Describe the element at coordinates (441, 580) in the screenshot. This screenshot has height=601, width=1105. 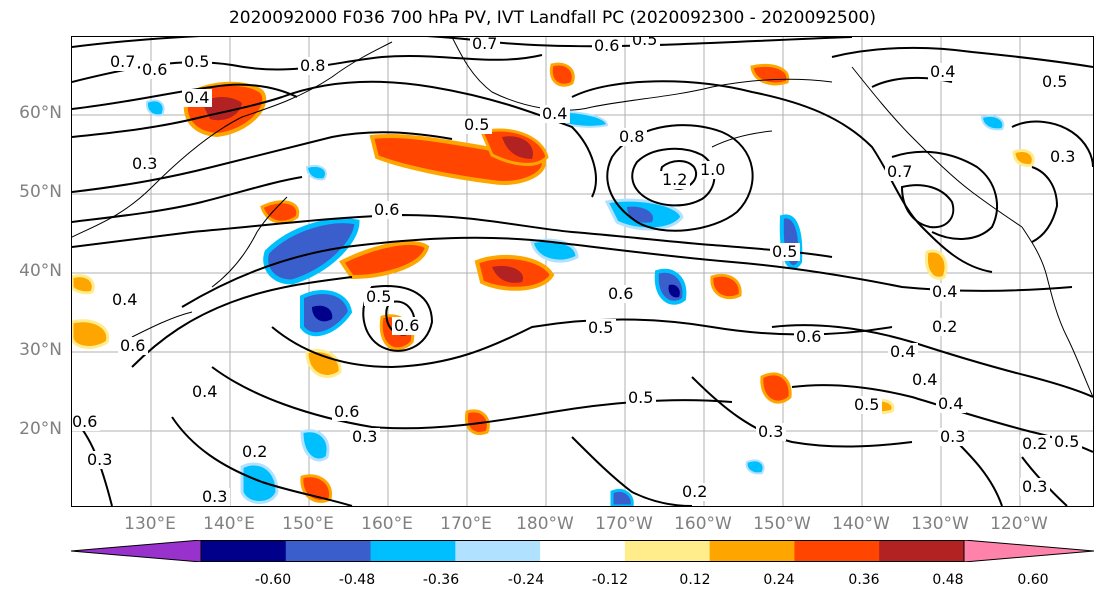
I see `colorbar-tick-label: -0.36` at that location.